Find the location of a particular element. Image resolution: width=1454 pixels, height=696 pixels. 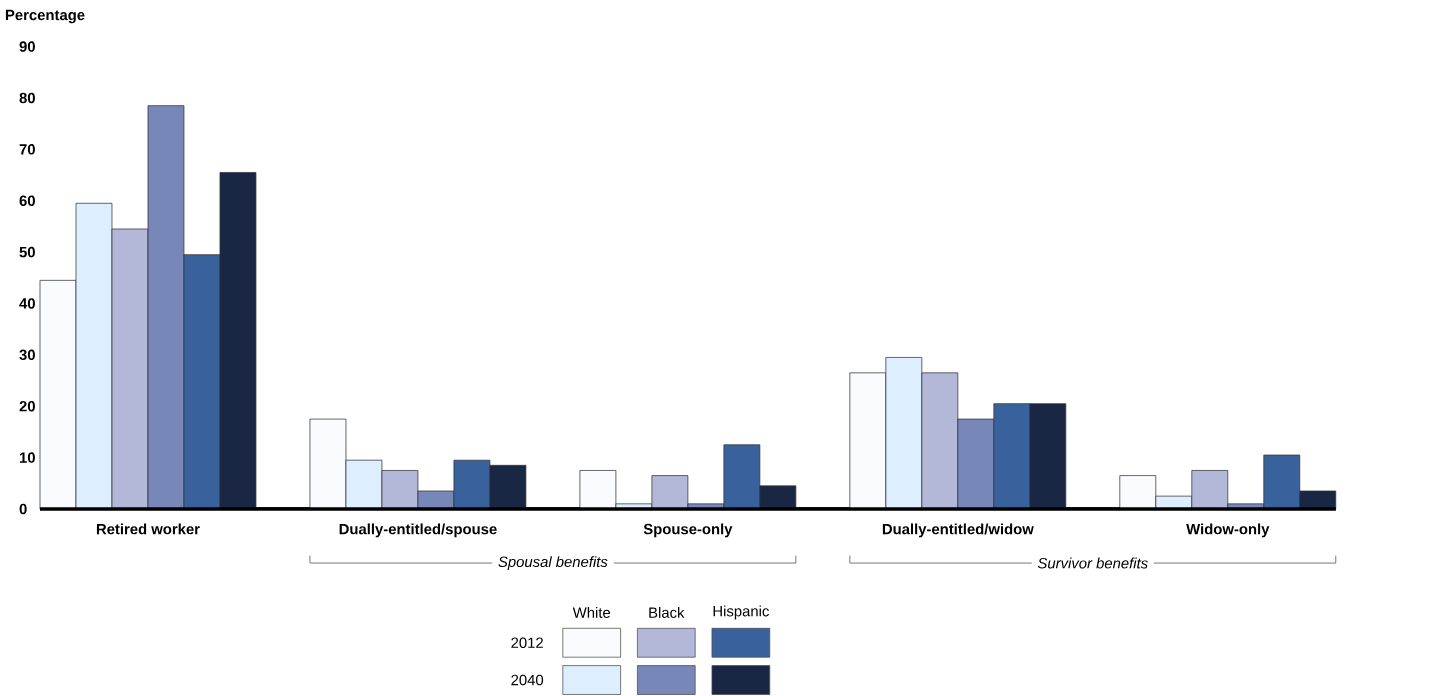

text: White is located at coordinates (591, 612).